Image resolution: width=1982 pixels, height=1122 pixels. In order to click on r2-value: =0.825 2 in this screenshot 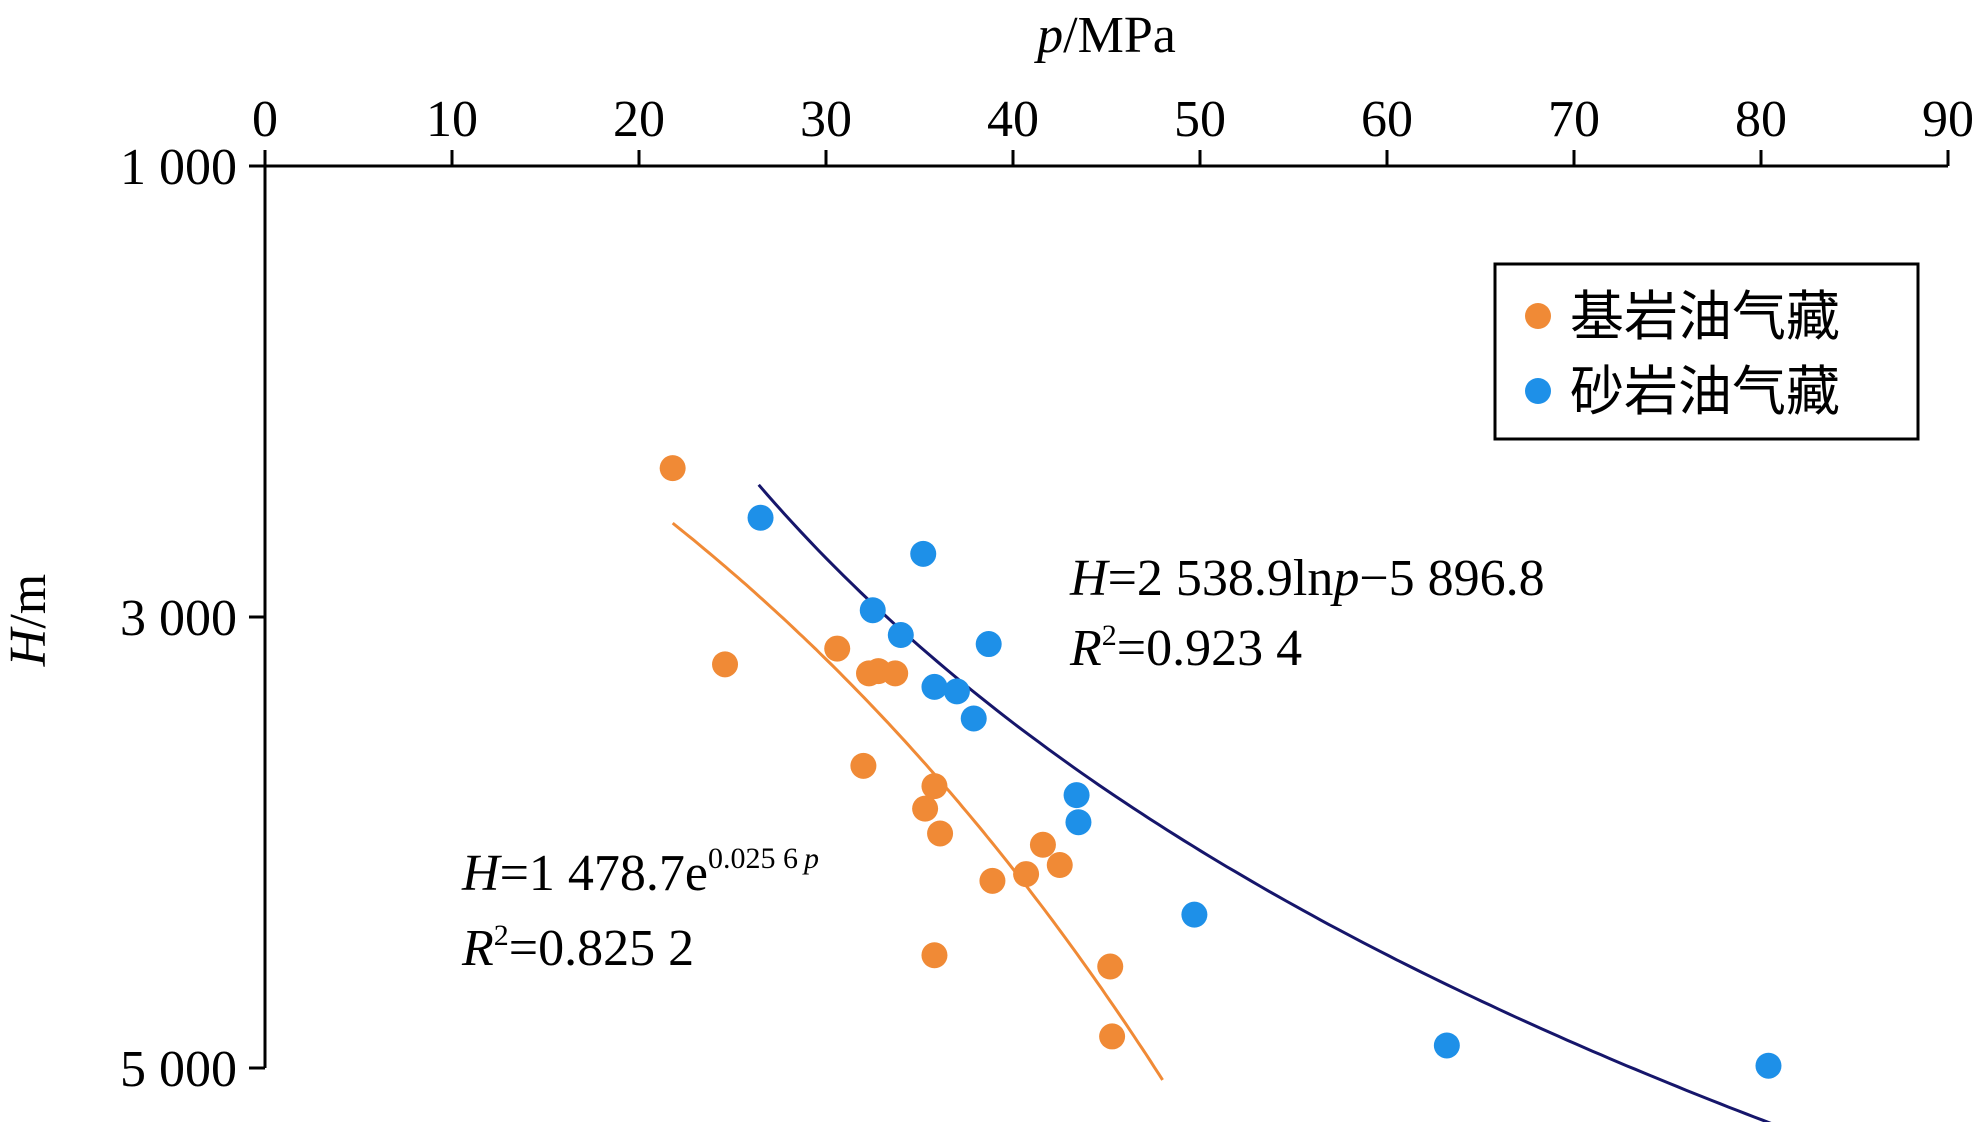, I will do `click(601, 948)`.